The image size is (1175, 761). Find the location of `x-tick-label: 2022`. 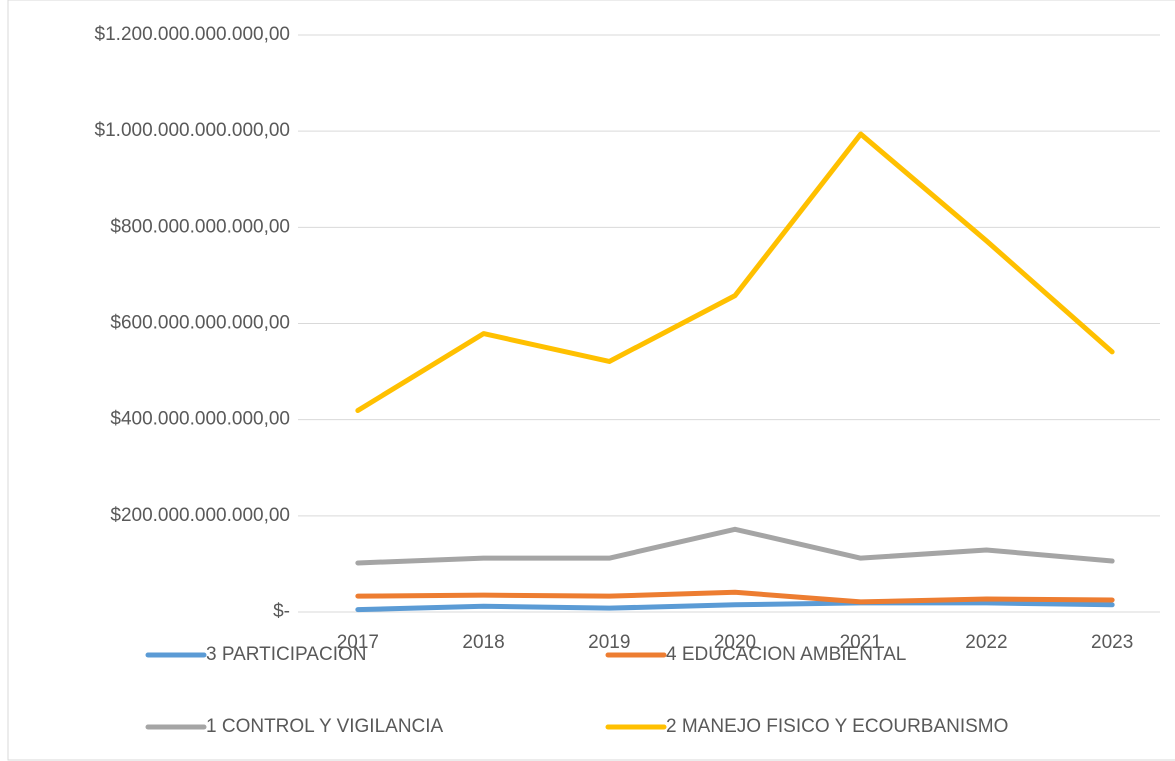

x-tick-label: 2022 is located at coordinates (986, 642).